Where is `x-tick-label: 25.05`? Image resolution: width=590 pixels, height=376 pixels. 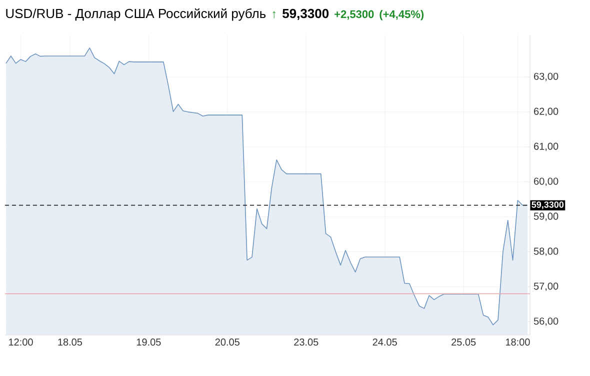
x-tick-label: 25.05 is located at coordinates (464, 342).